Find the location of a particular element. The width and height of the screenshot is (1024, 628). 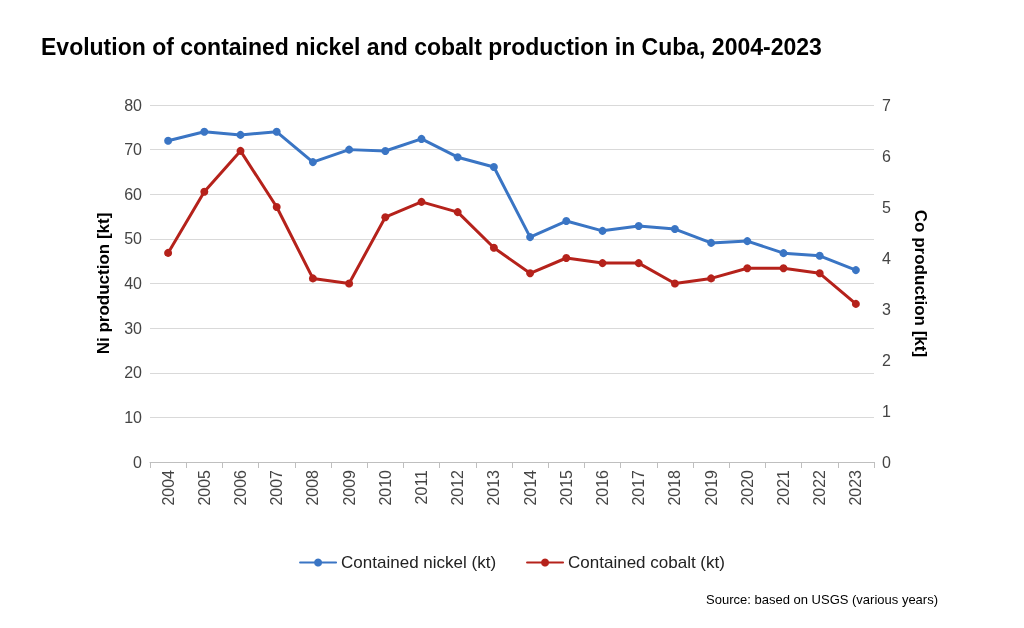

x-tick-label: 2021 is located at coordinates (783, 487).